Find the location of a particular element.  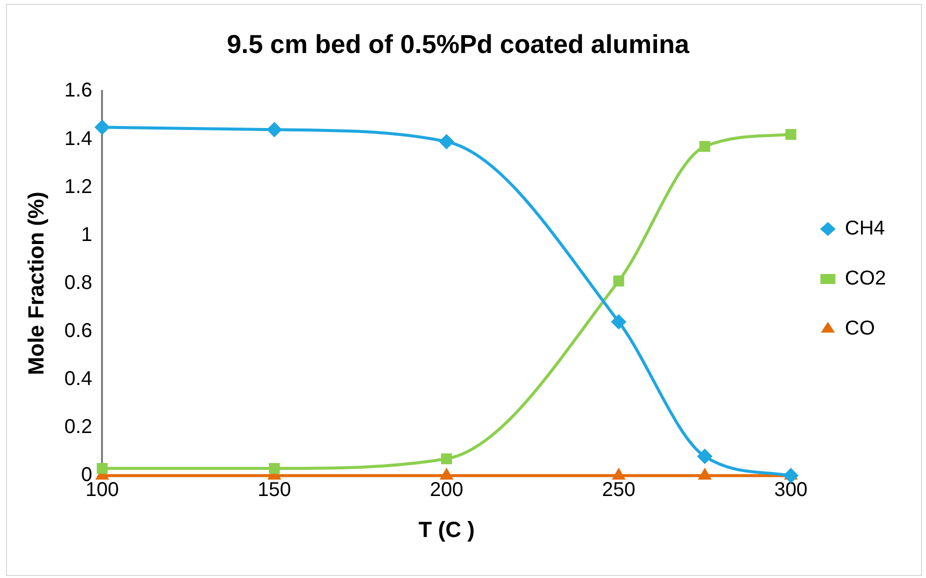

y-tick-label: 0.4 is located at coordinates (78, 379).